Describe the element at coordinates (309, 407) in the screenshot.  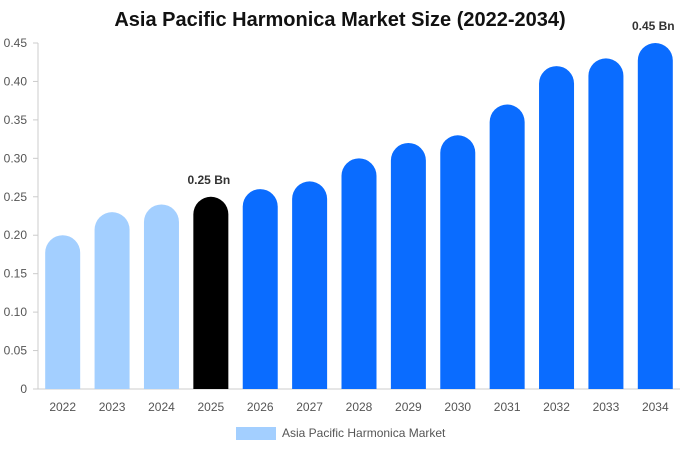
I see `x-tick-label: 2027` at that location.